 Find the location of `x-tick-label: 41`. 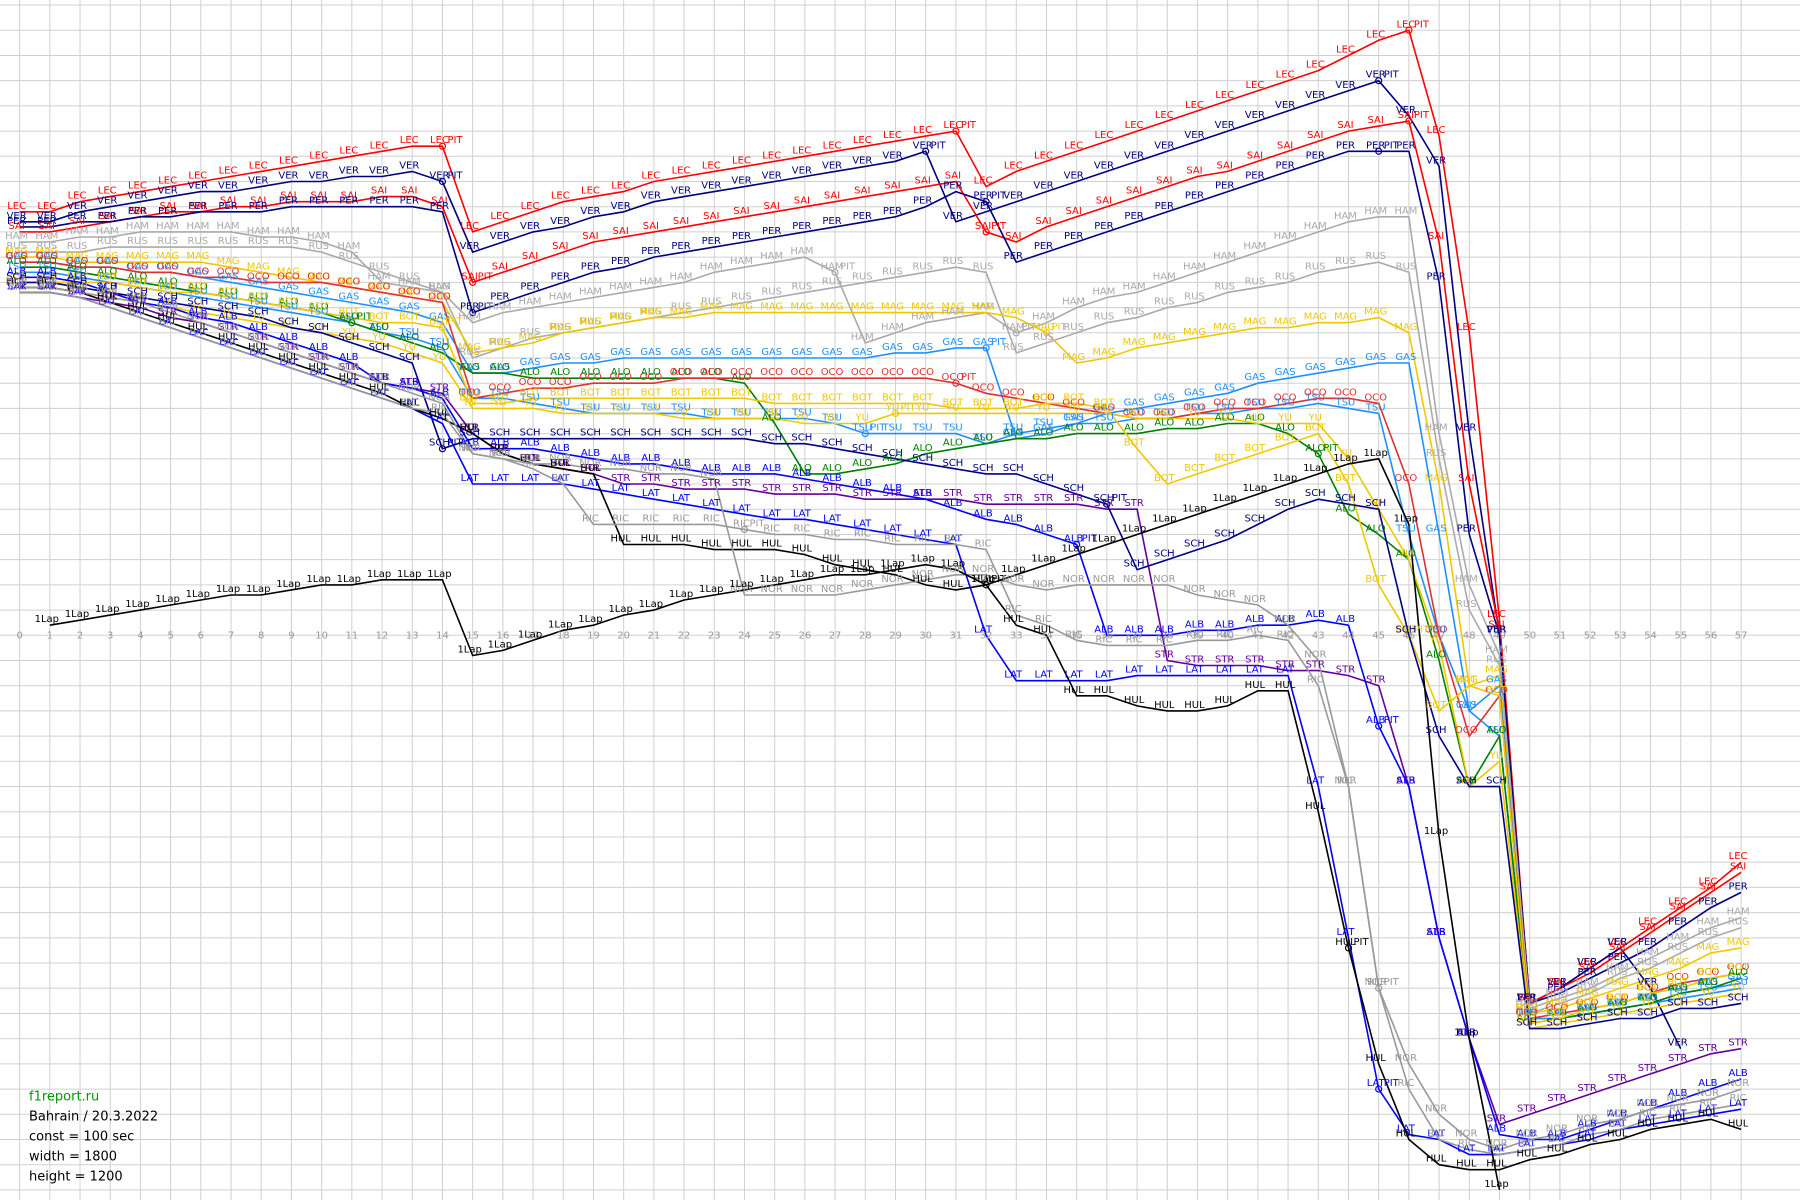

x-tick-label: 41 is located at coordinates (1258, 635).